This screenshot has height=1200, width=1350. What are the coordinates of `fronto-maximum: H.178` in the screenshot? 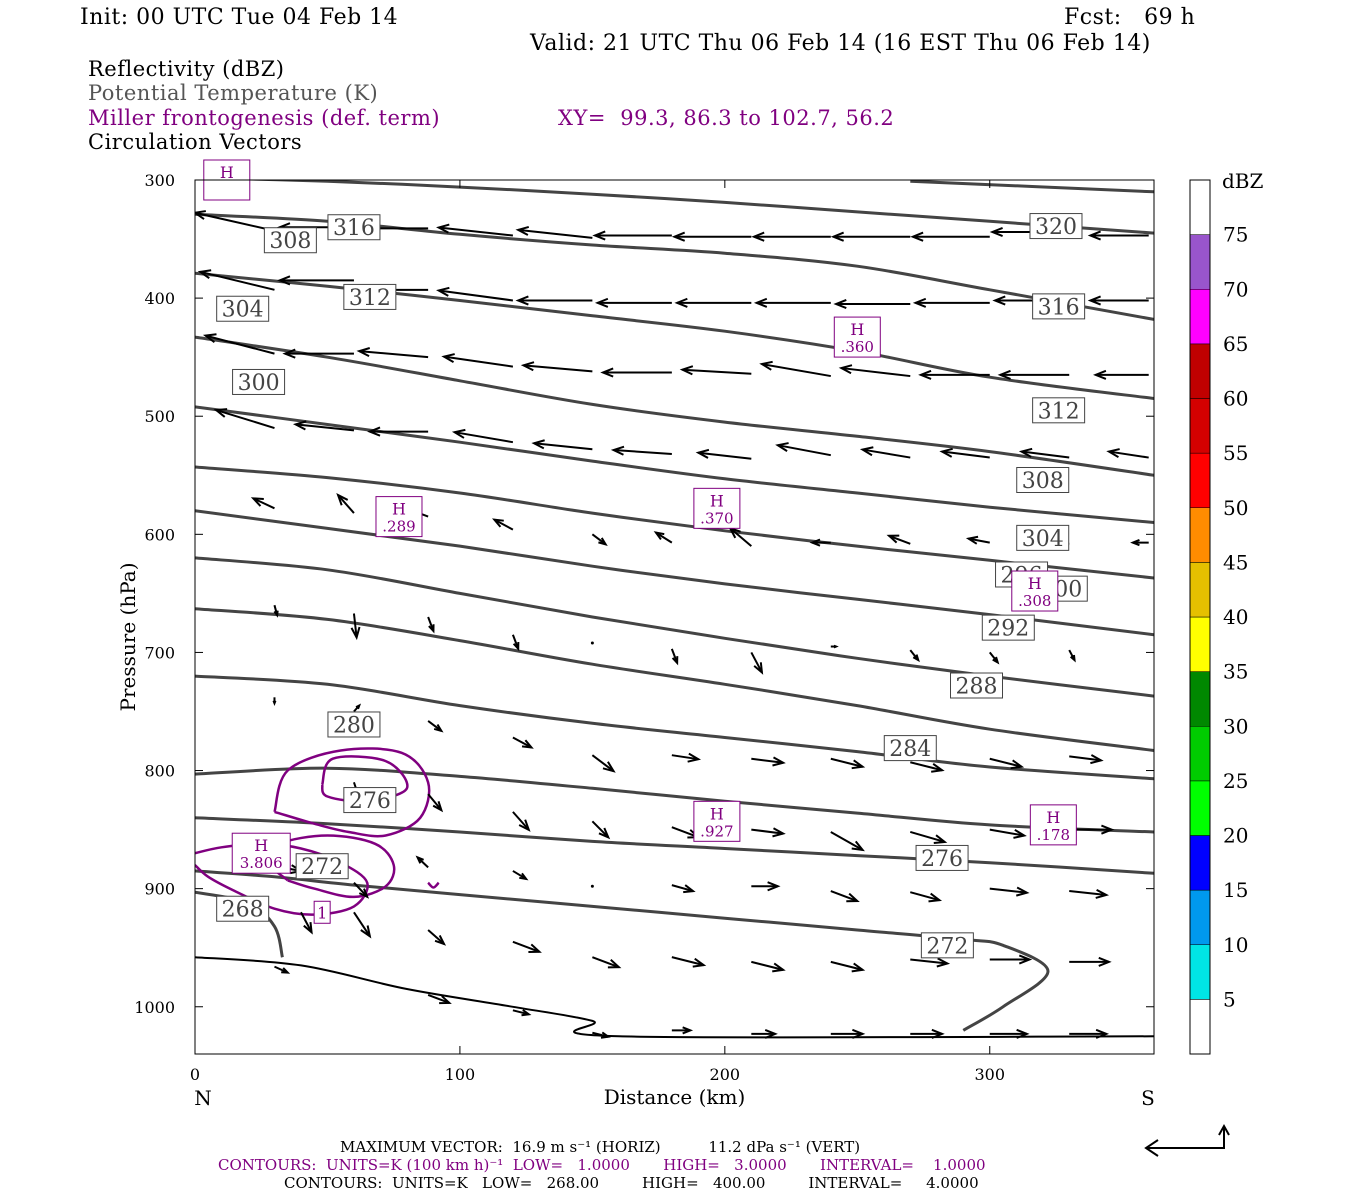 It's located at (1053, 825).